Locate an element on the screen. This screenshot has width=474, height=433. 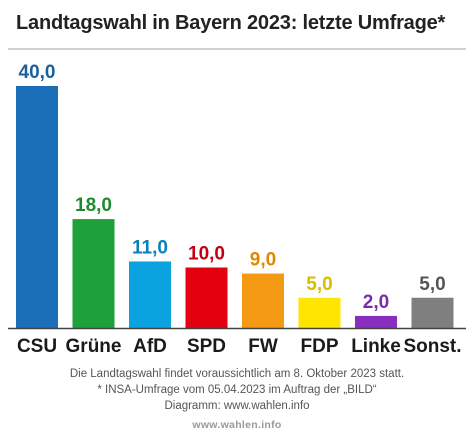
value-label-fdp: 5,0 is located at coordinates (319, 284).